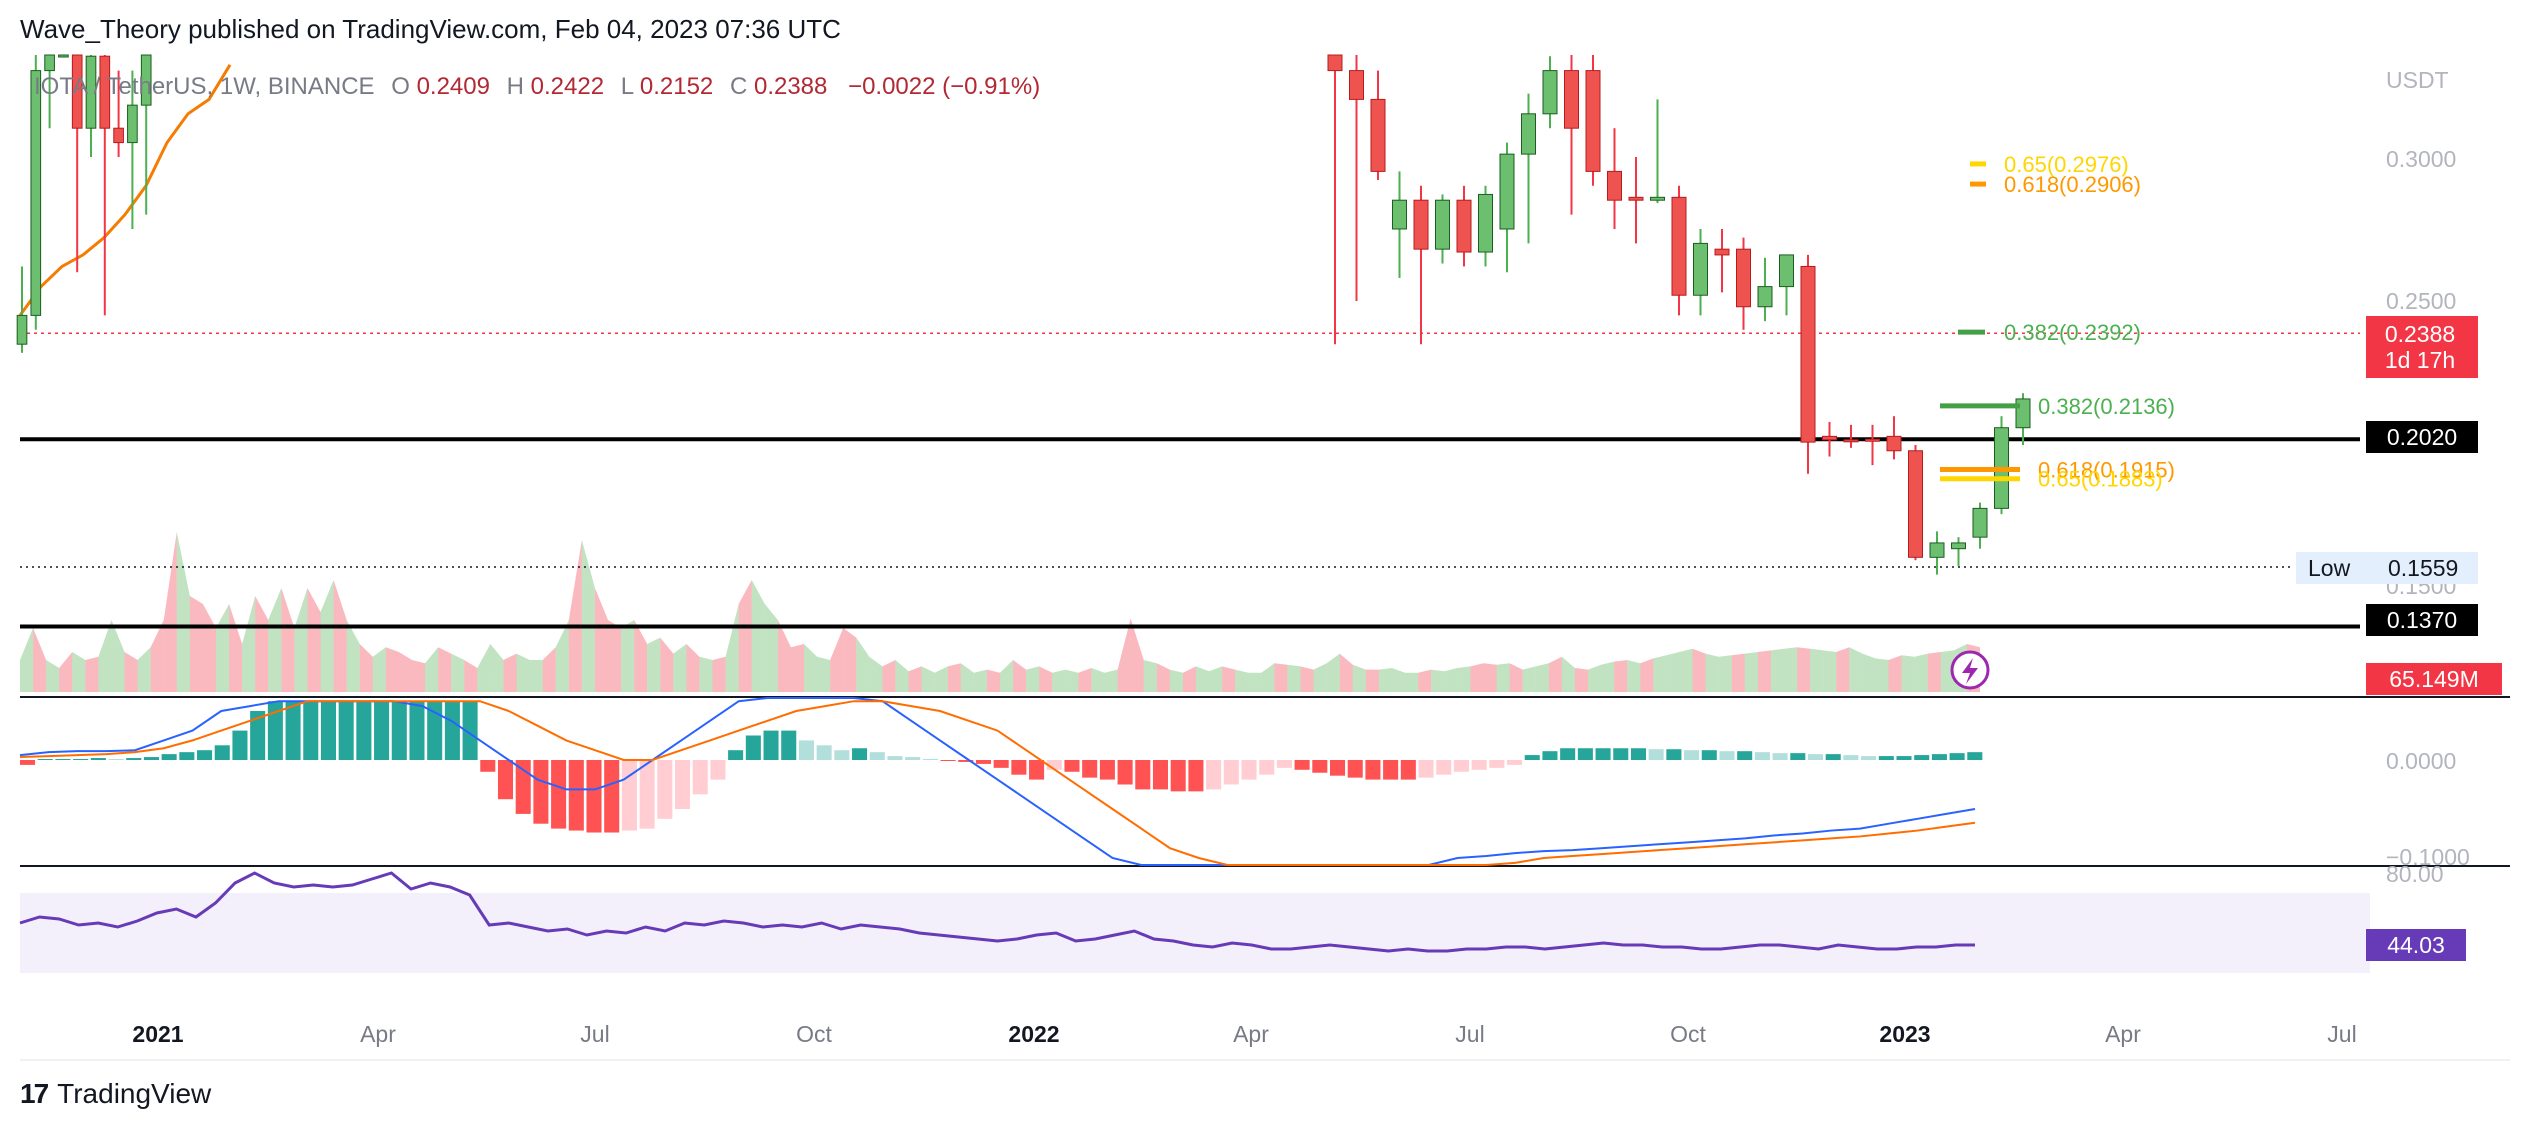 Image resolution: width=2530 pixels, height=1130 pixels. I want to click on legend-low-value: 0.2152, so click(676, 86).